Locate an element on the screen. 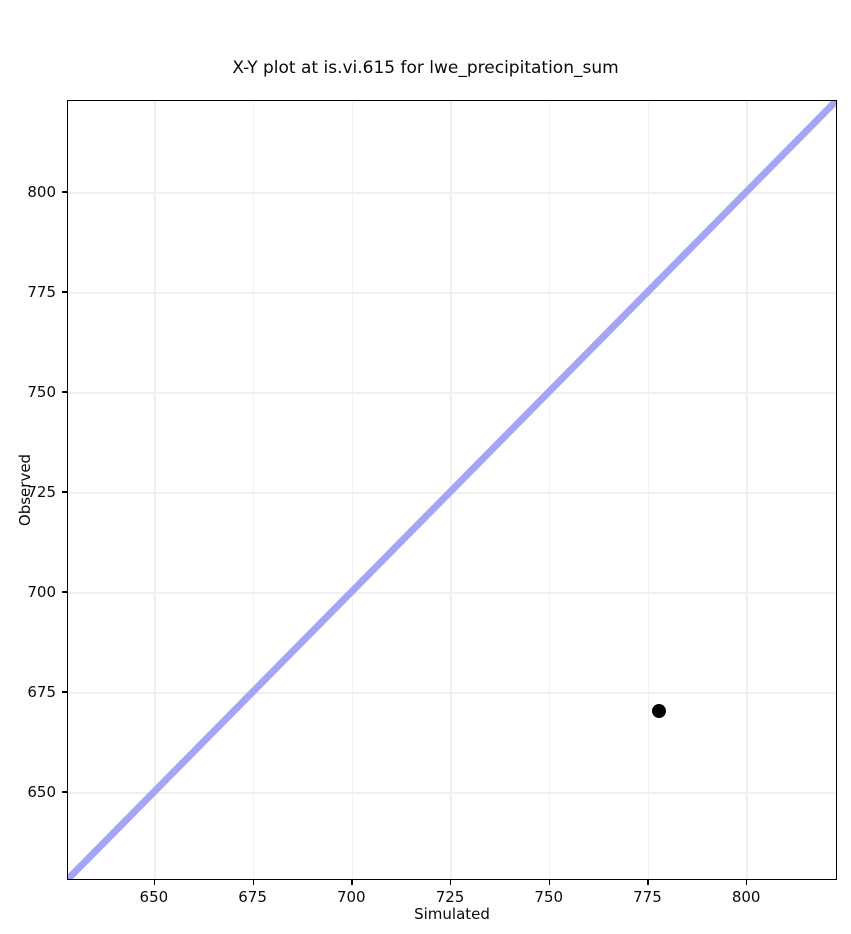 This screenshot has height=934, width=851. y-axis-label: Observed is located at coordinates (25, 490).